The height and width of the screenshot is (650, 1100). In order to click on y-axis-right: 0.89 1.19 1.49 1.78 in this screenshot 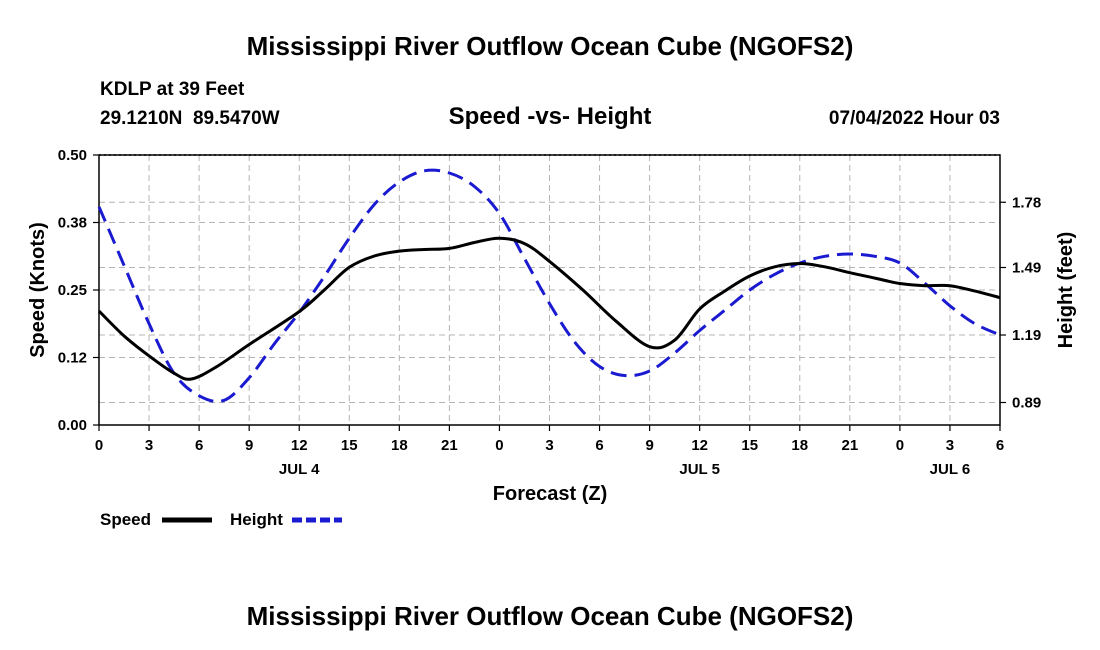, I will do `click(1020, 303)`.